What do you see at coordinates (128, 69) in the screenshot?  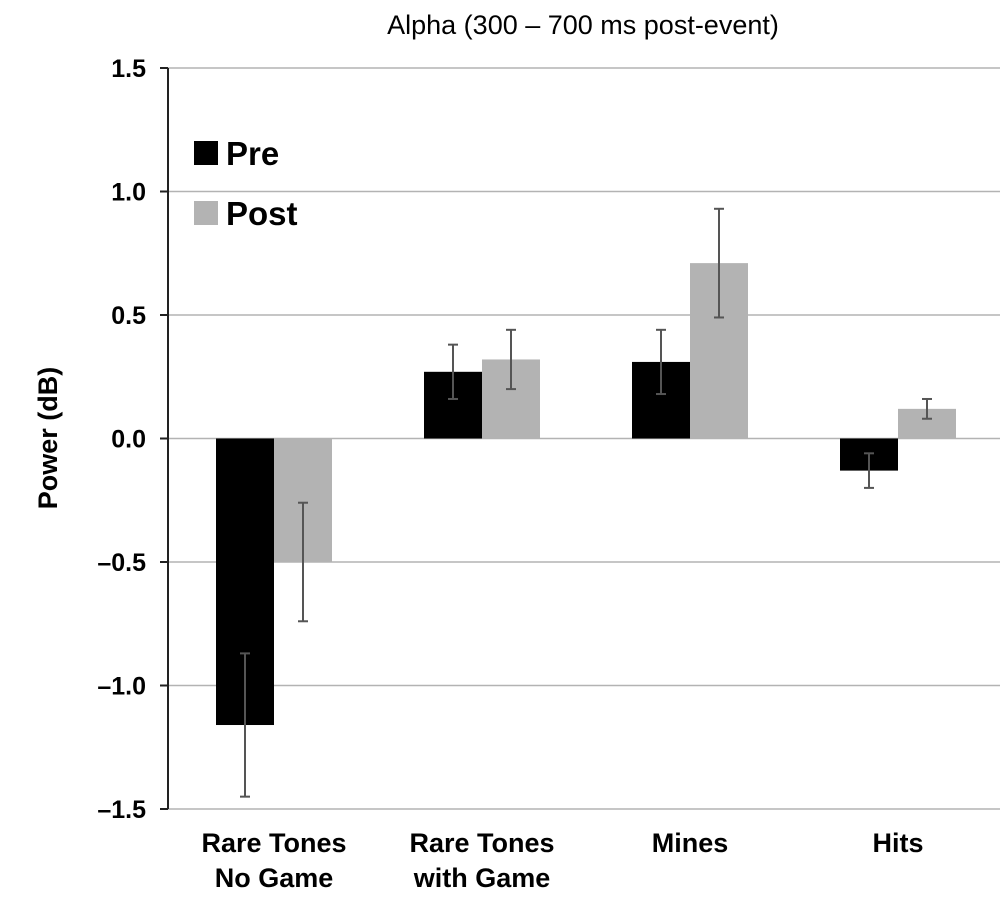 I see `y-tick-label: 1.5` at bounding box center [128, 69].